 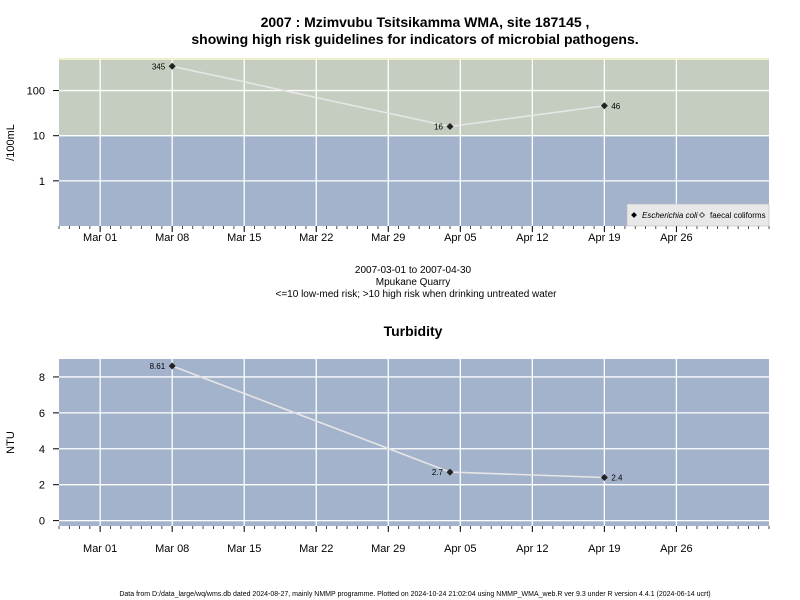 I want to click on site-name: Mpukane Quarry, so click(x=413, y=282).